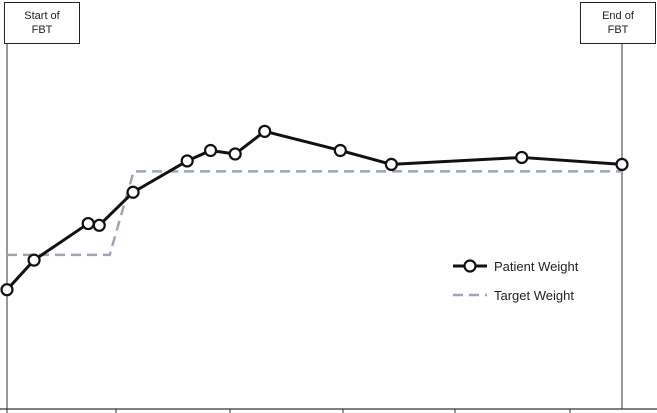 This screenshot has width=657, height=413. Describe the element at coordinates (42, 23) in the screenshot. I see `start-of-fbt-label: Start of FBT` at that location.